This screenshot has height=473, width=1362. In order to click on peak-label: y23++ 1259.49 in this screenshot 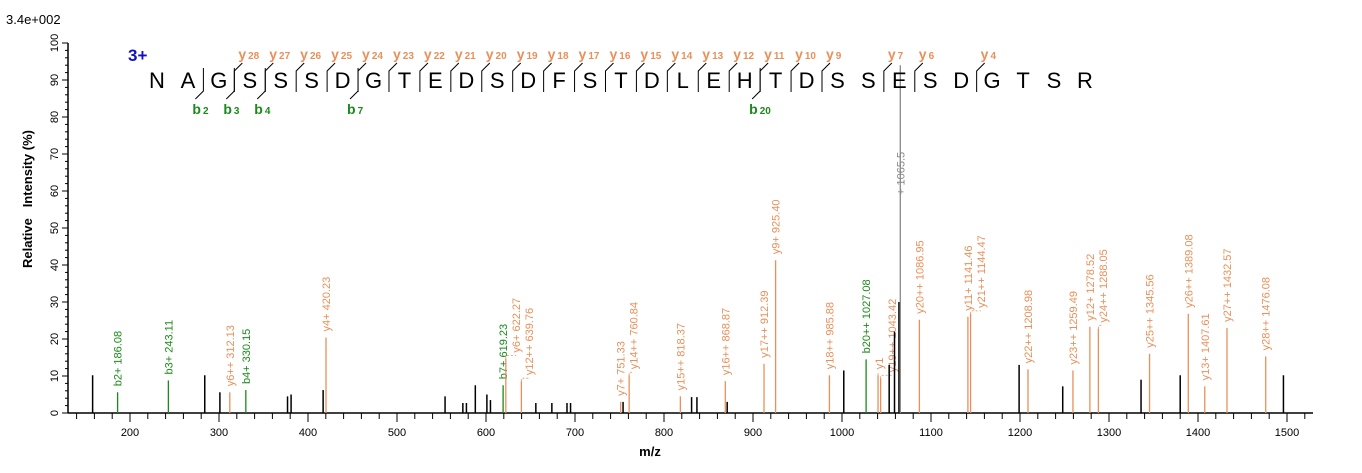, I will do `click(1074, 327)`.